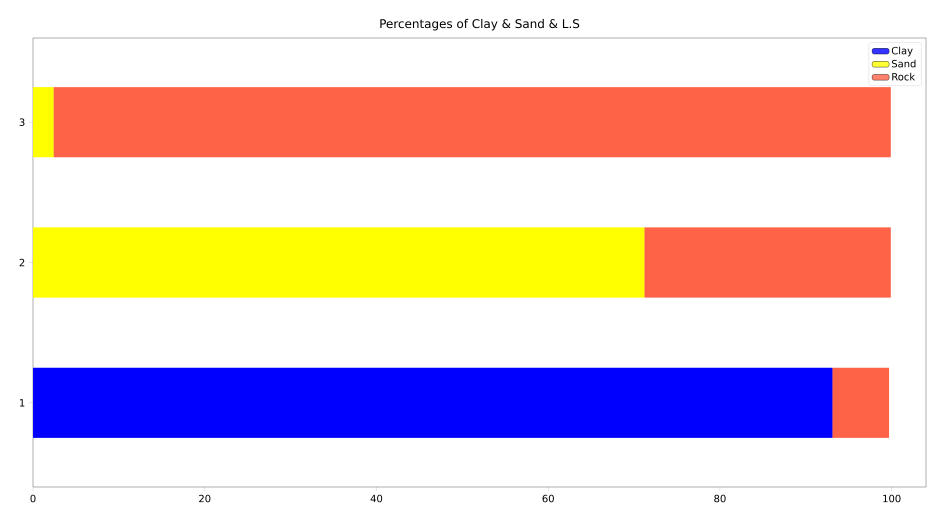 The width and height of the screenshot is (928, 514). What do you see at coordinates (904, 76) in the screenshot?
I see `legend-label: Rock` at bounding box center [904, 76].